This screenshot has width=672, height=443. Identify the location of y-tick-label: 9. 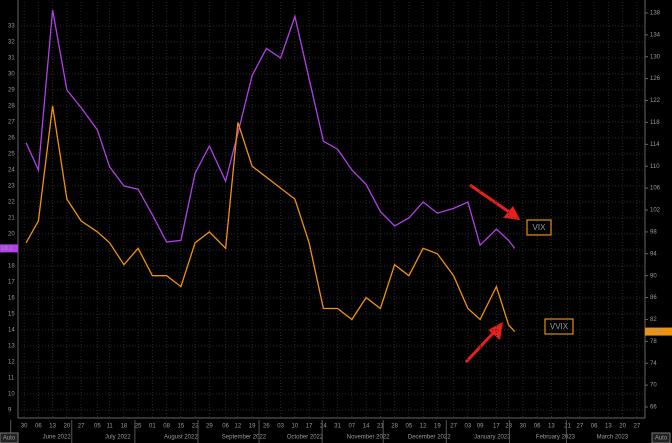
(10, 411).